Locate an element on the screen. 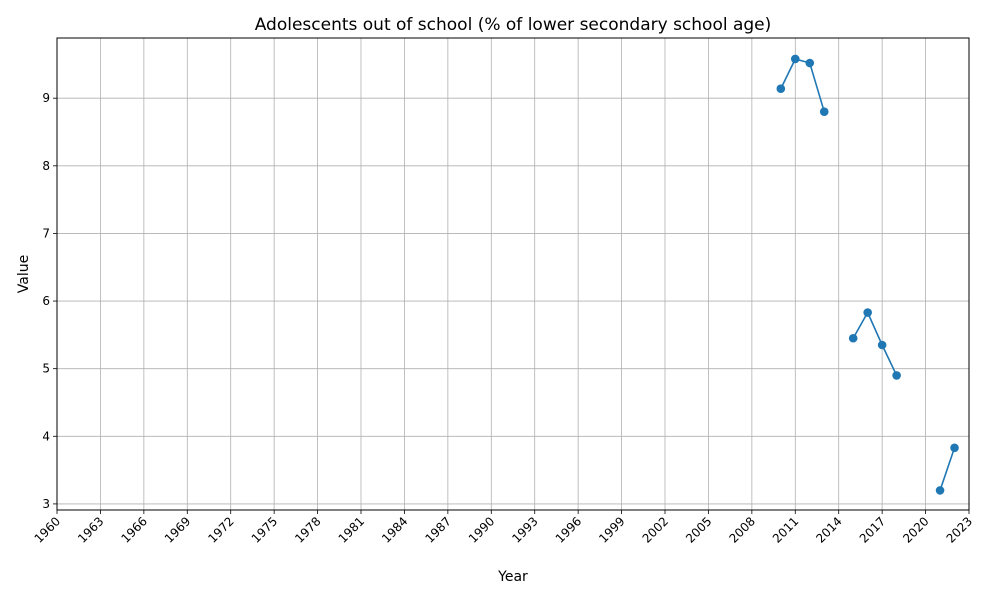 This screenshot has width=1000, height=600. x-tick-label: 2017 is located at coordinates (872, 529).